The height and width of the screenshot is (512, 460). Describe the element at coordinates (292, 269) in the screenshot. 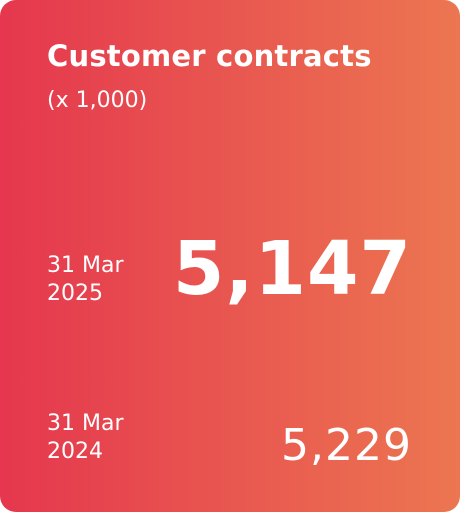

I see `current-value: 5,147` at that location.